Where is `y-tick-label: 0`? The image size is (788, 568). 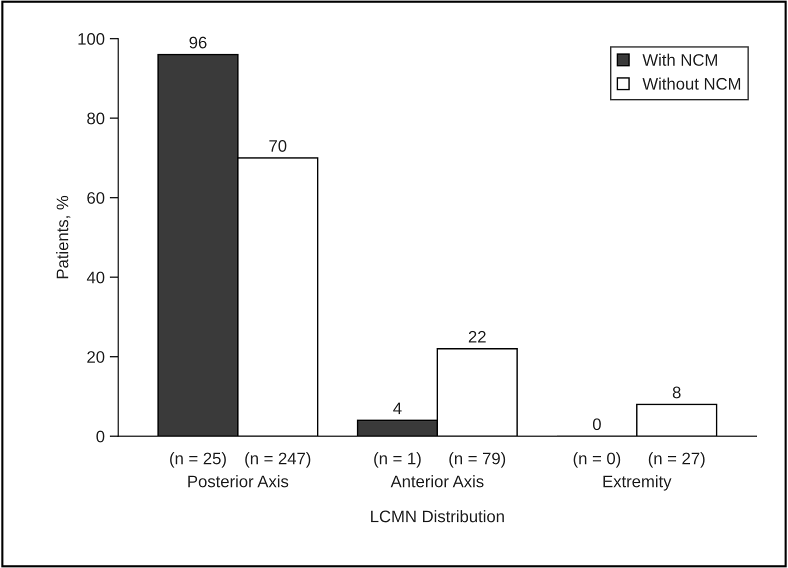
y-tick-label: 0 is located at coordinates (100, 436).